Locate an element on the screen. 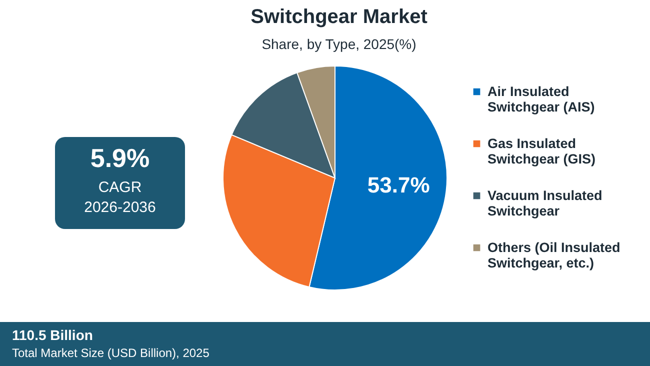  chart-subtitle: Share, by Type, 2025(%) is located at coordinates (339, 44).